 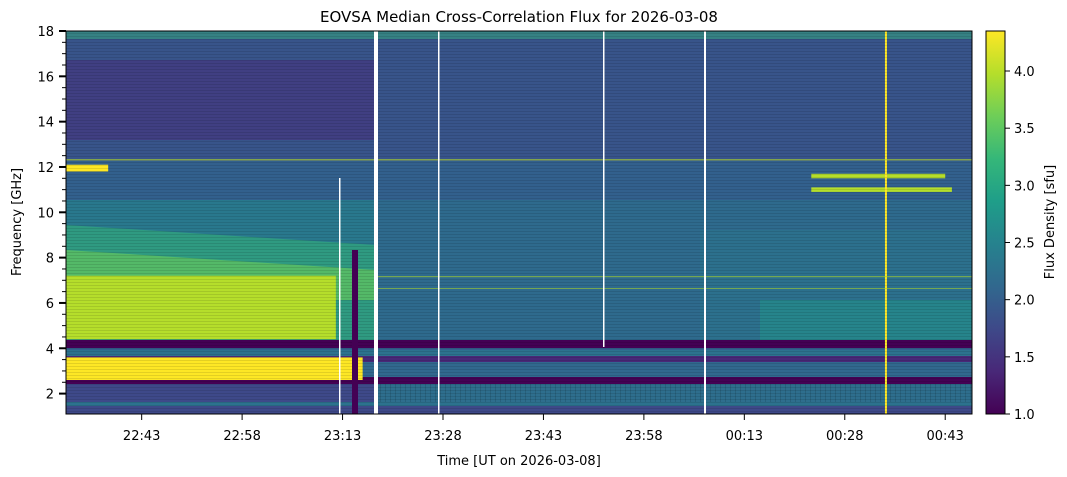 I want to click on x-tick-label-5: 23:58, so click(x=643, y=436).